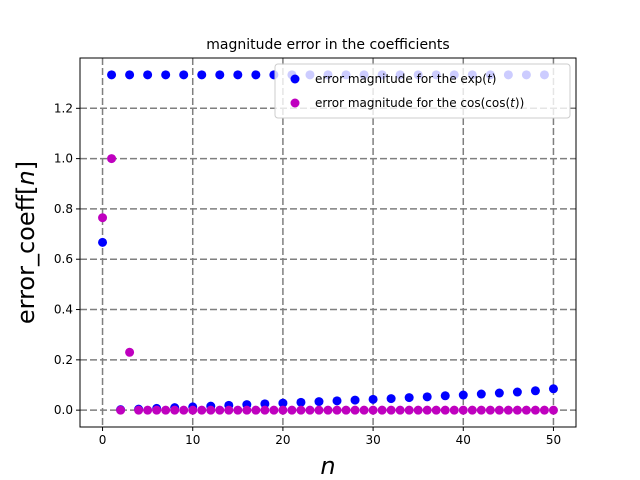 This screenshot has height=480, width=640. What do you see at coordinates (422, 91) in the screenshot?
I see `legend-box` at bounding box center [422, 91].